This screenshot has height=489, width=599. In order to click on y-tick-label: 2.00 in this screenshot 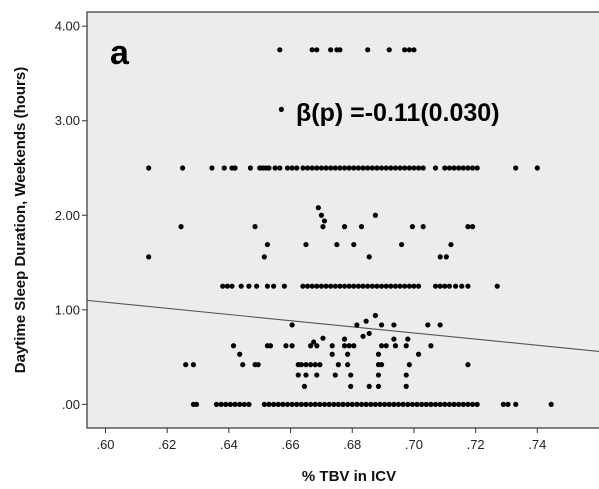, I will do `click(67, 215)`.